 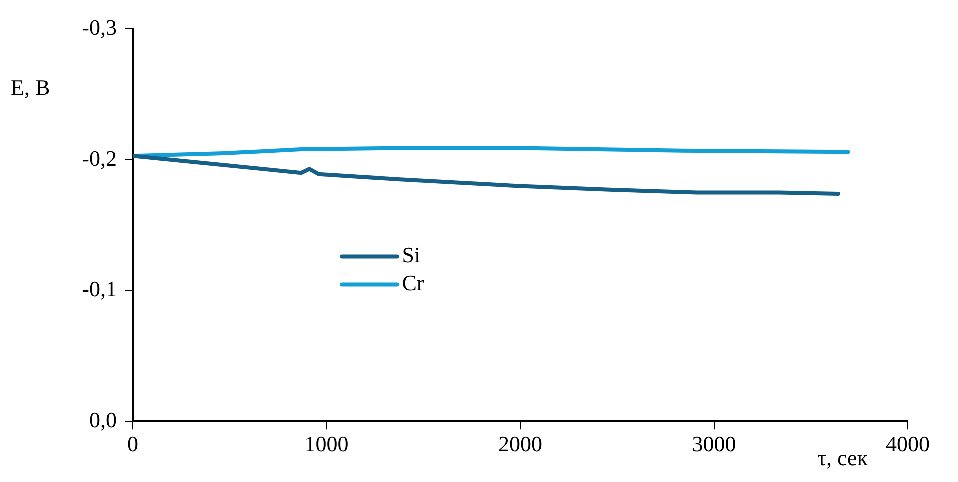 I want to click on x-tick-label: 3000, so click(x=714, y=444).